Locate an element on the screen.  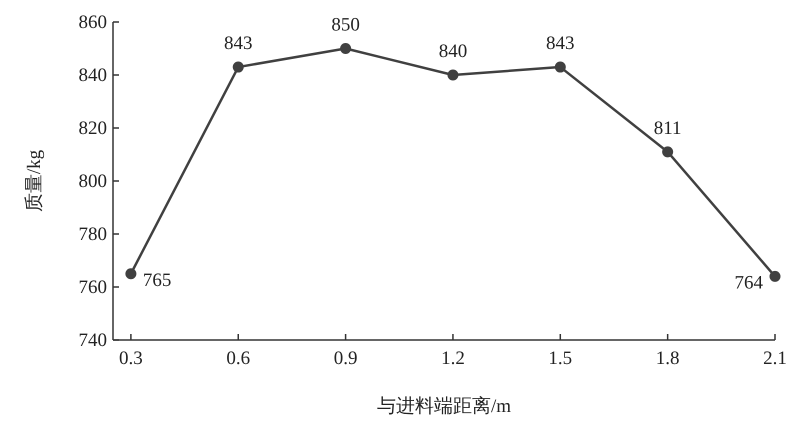
x-tick-label: 0.9 is located at coordinates (346, 358).